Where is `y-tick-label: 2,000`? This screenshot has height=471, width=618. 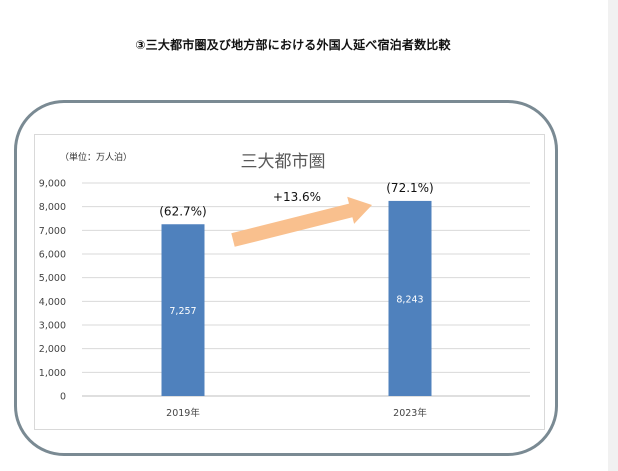 y-tick-label: 2,000 is located at coordinates (52, 349).